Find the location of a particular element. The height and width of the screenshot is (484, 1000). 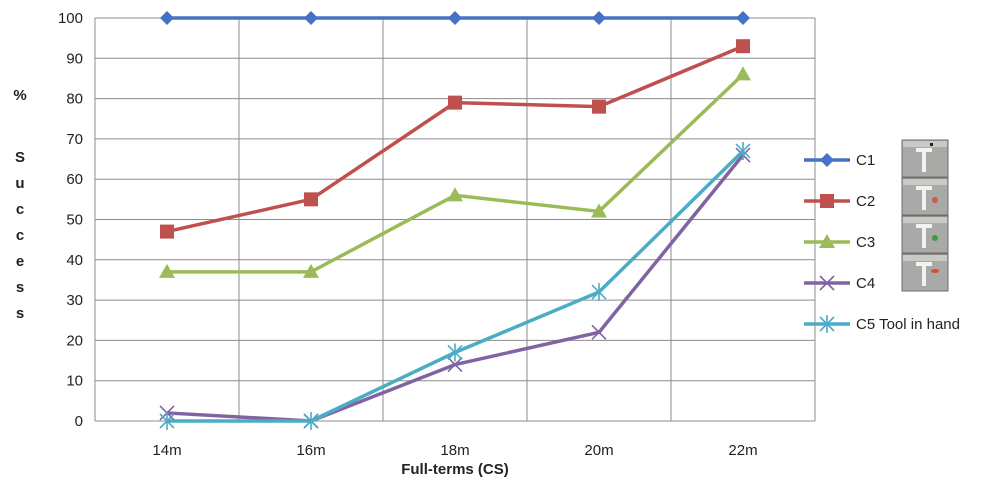

legend-label: C2 is located at coordinates (865, 201).